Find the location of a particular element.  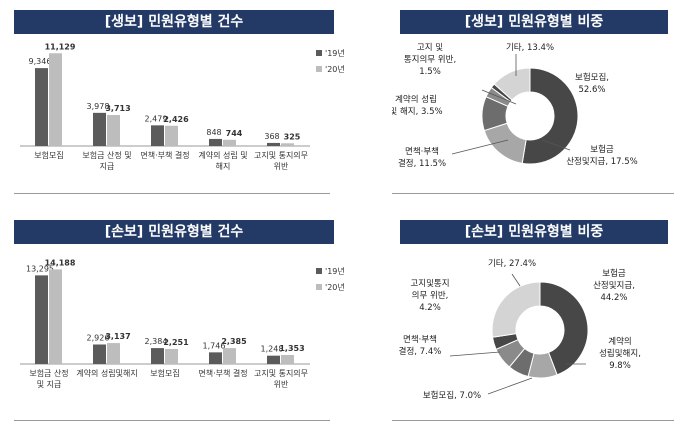

data-label: 13,295 is located at coordinates (40, 268).